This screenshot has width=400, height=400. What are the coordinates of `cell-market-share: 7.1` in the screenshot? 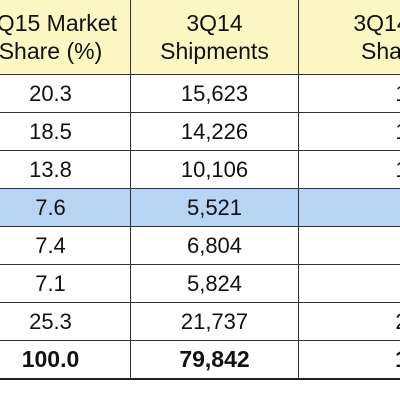 It's located at (65, 283).